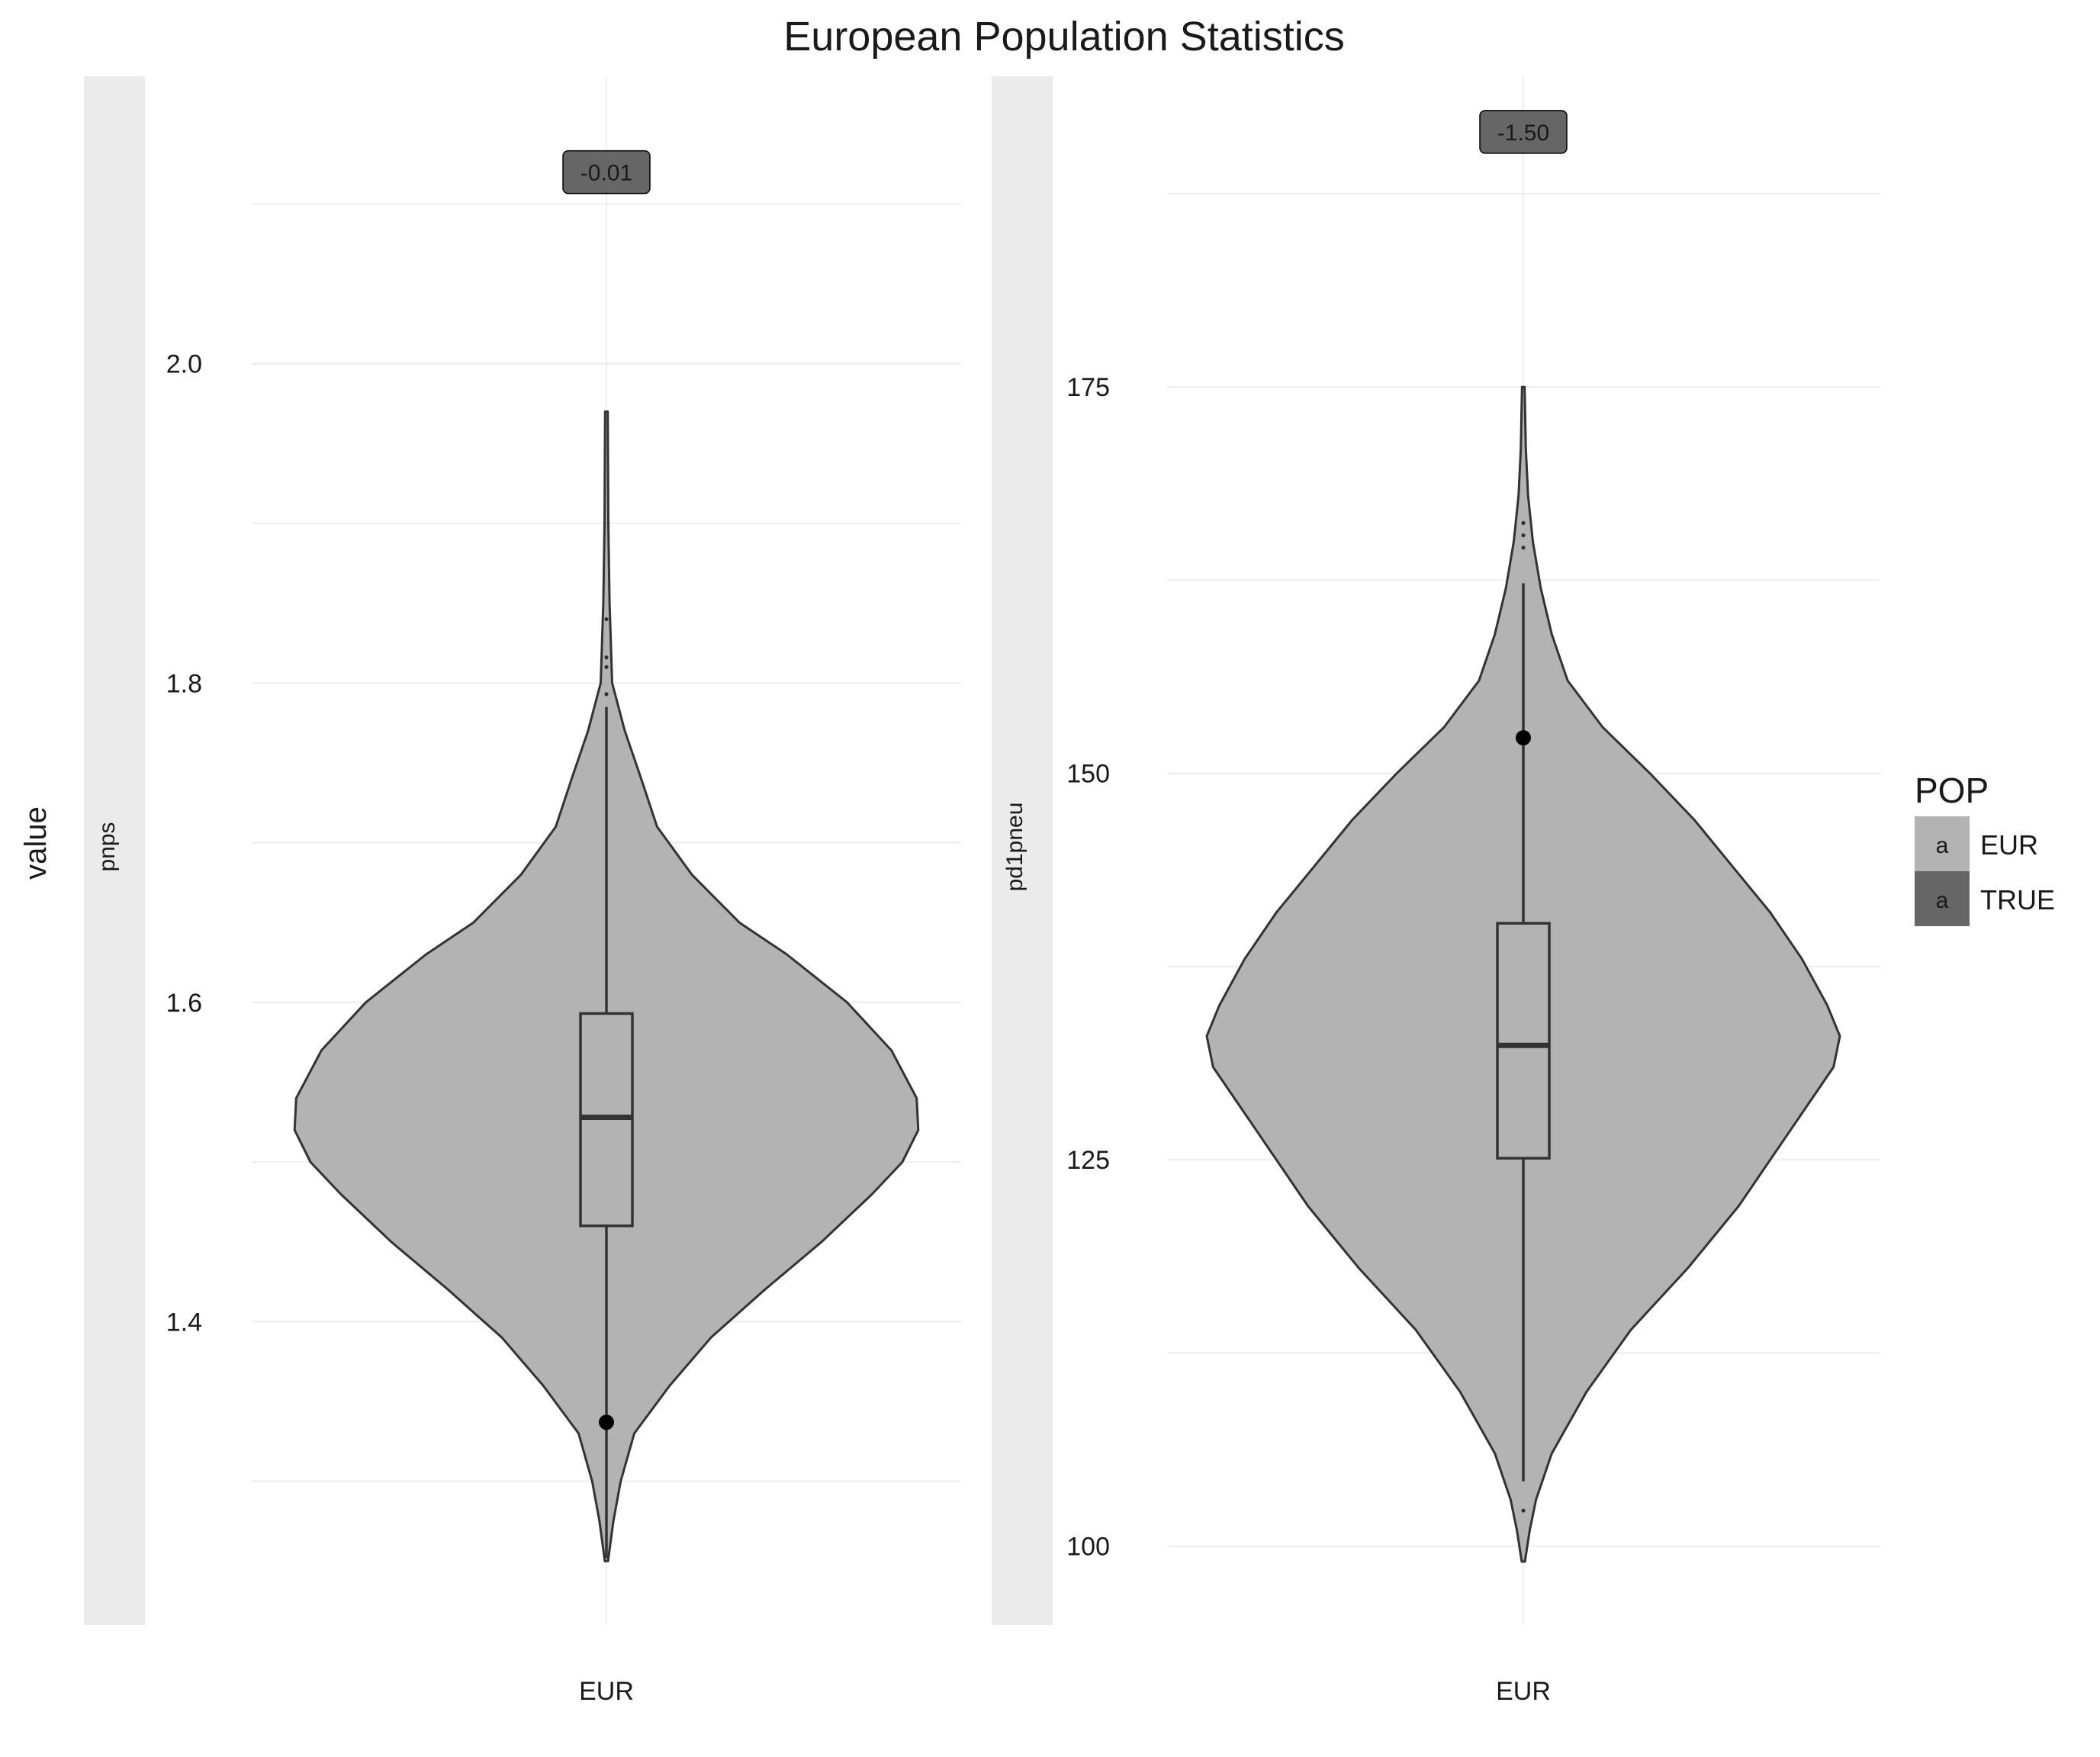 The image size is (2100, 1757). Describe the element at coordinates (1952, 790) in the screenshot. I see `legend-title: POP` at that location.